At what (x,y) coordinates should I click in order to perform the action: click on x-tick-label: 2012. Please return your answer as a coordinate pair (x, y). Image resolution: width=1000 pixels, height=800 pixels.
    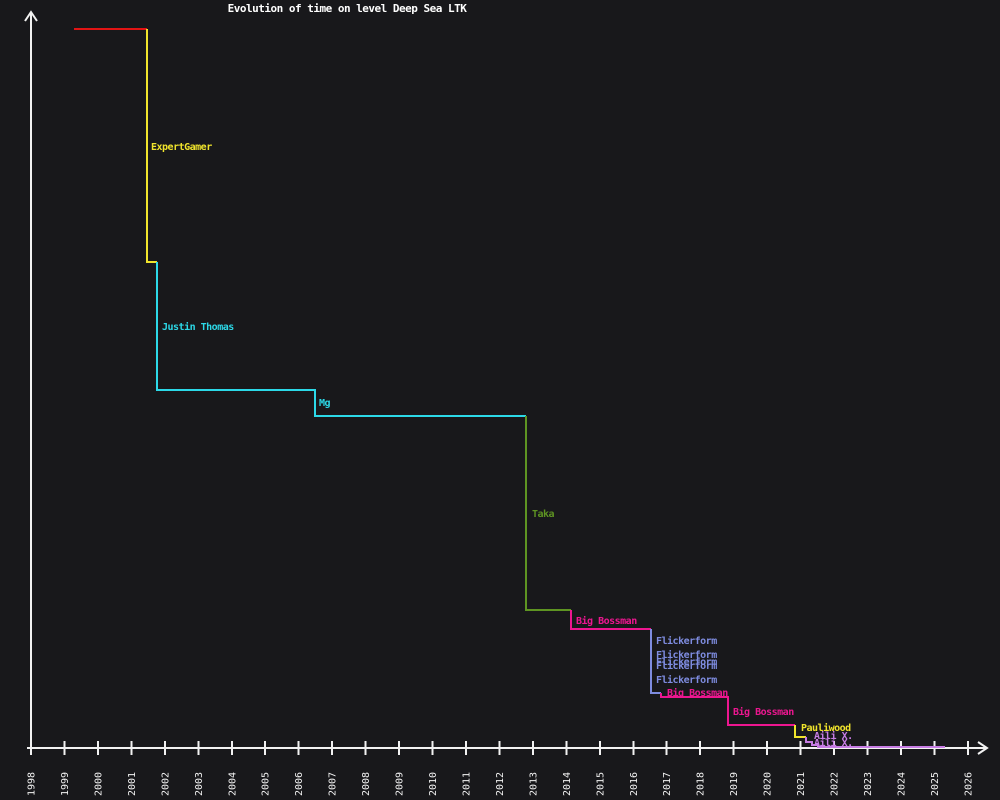
    Looking at the image, I should click on (500, 784).